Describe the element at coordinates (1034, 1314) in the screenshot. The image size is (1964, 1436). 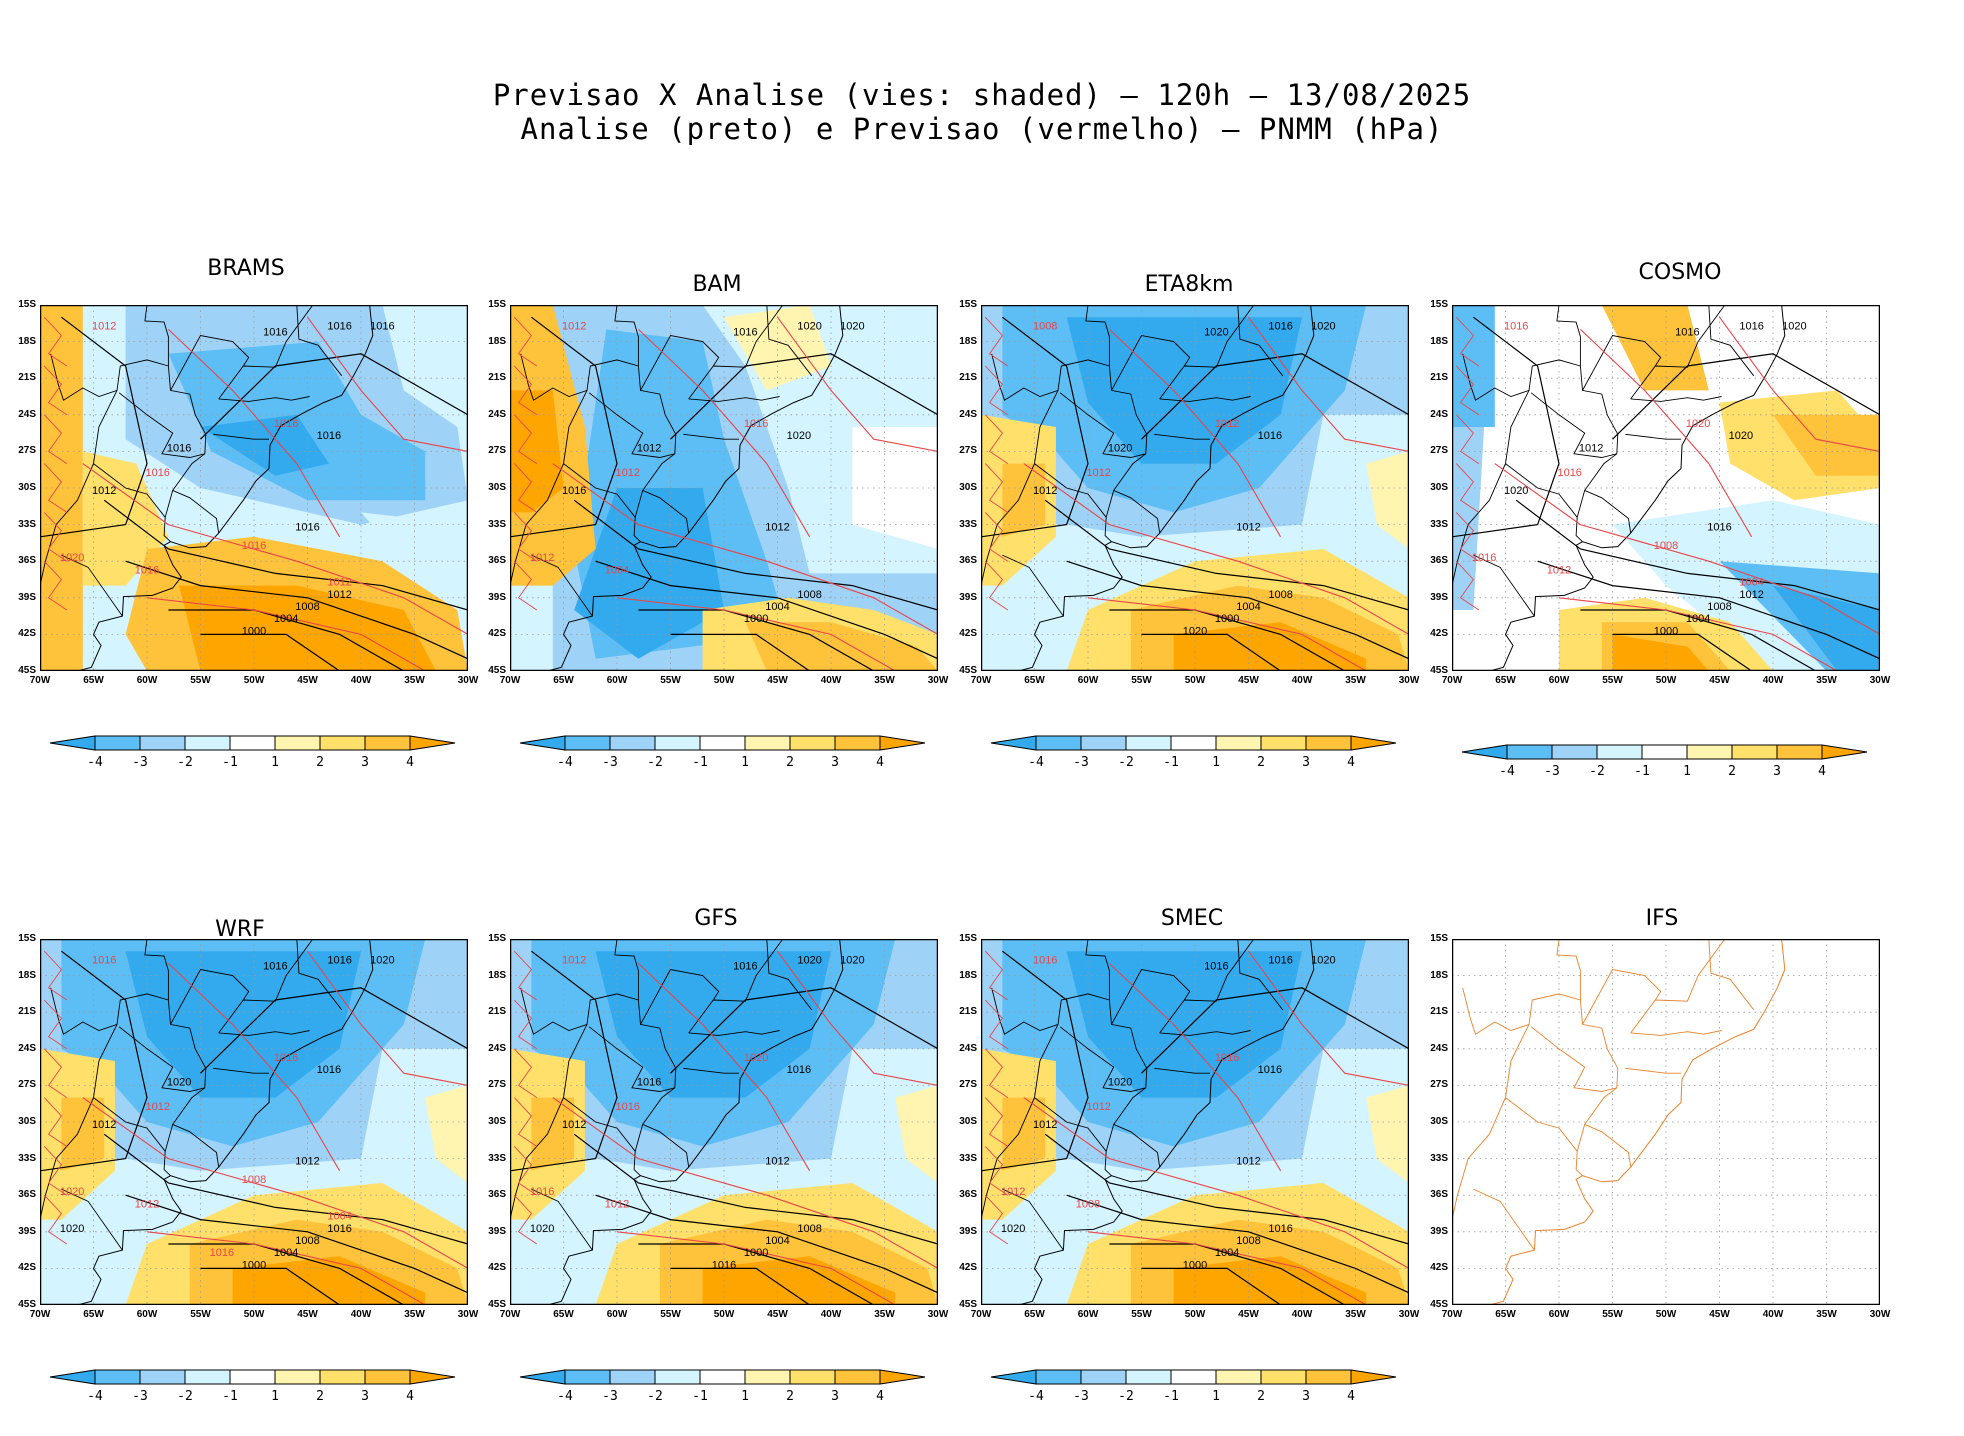
I see `lon-tick-label: 65W` at that location.